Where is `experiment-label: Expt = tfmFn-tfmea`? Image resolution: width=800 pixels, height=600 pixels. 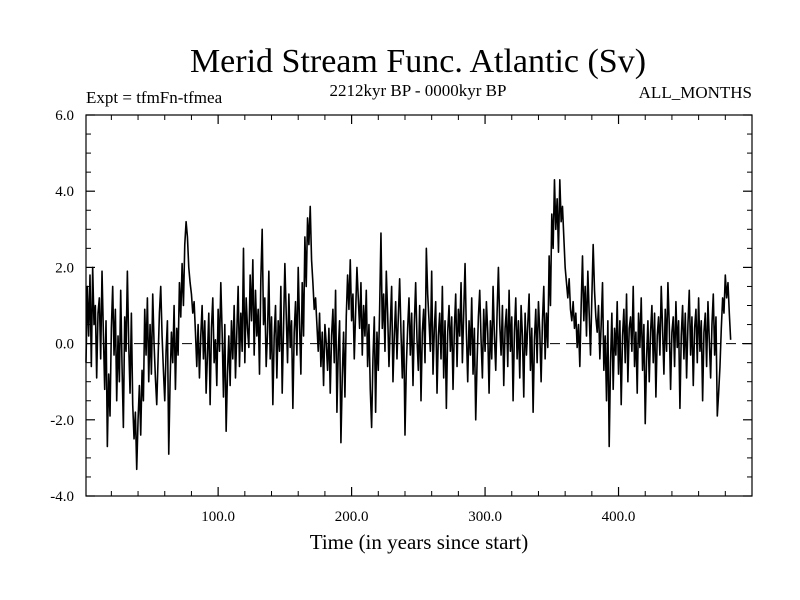 experiment-label: Expt = tfmFn-tfmea is located at coordinates (154, 97).